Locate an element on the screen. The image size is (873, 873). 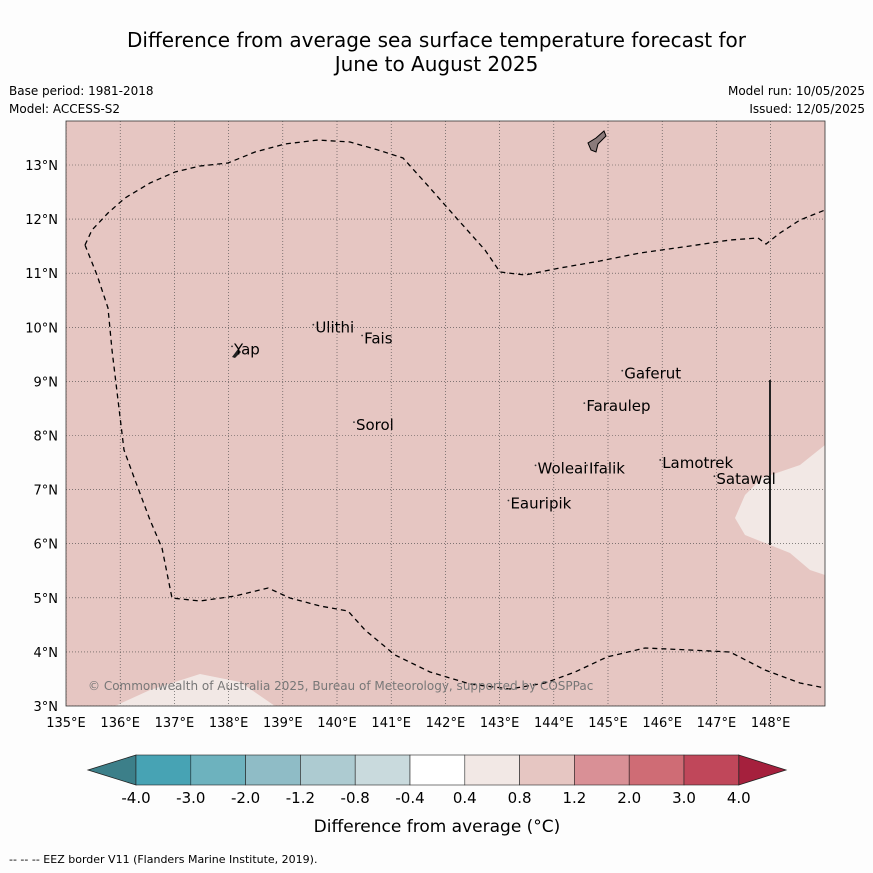
base-period: Base period: 1981-2018 is located at coordinates (81, 91).